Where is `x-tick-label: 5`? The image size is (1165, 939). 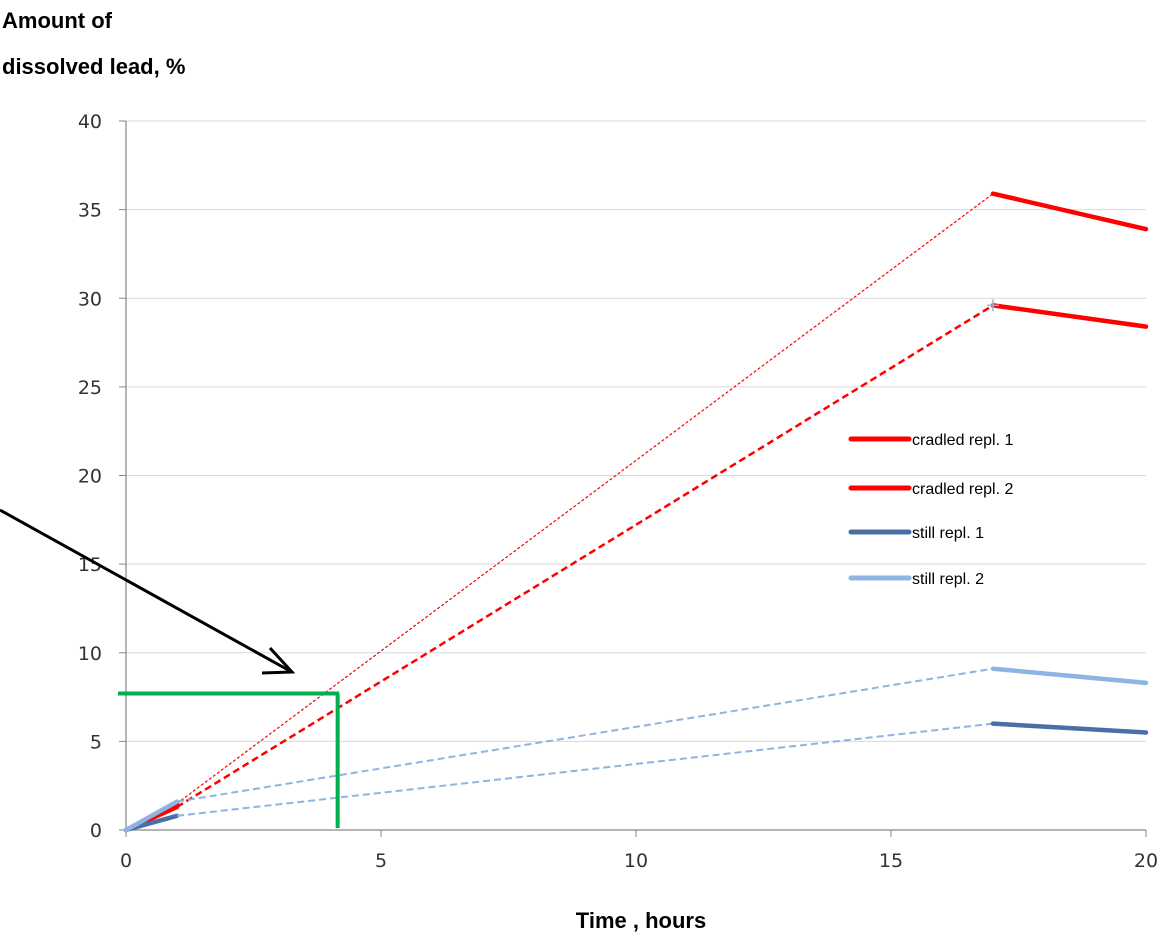
x-tick-label: 5 is located at coordinates (381, 861).